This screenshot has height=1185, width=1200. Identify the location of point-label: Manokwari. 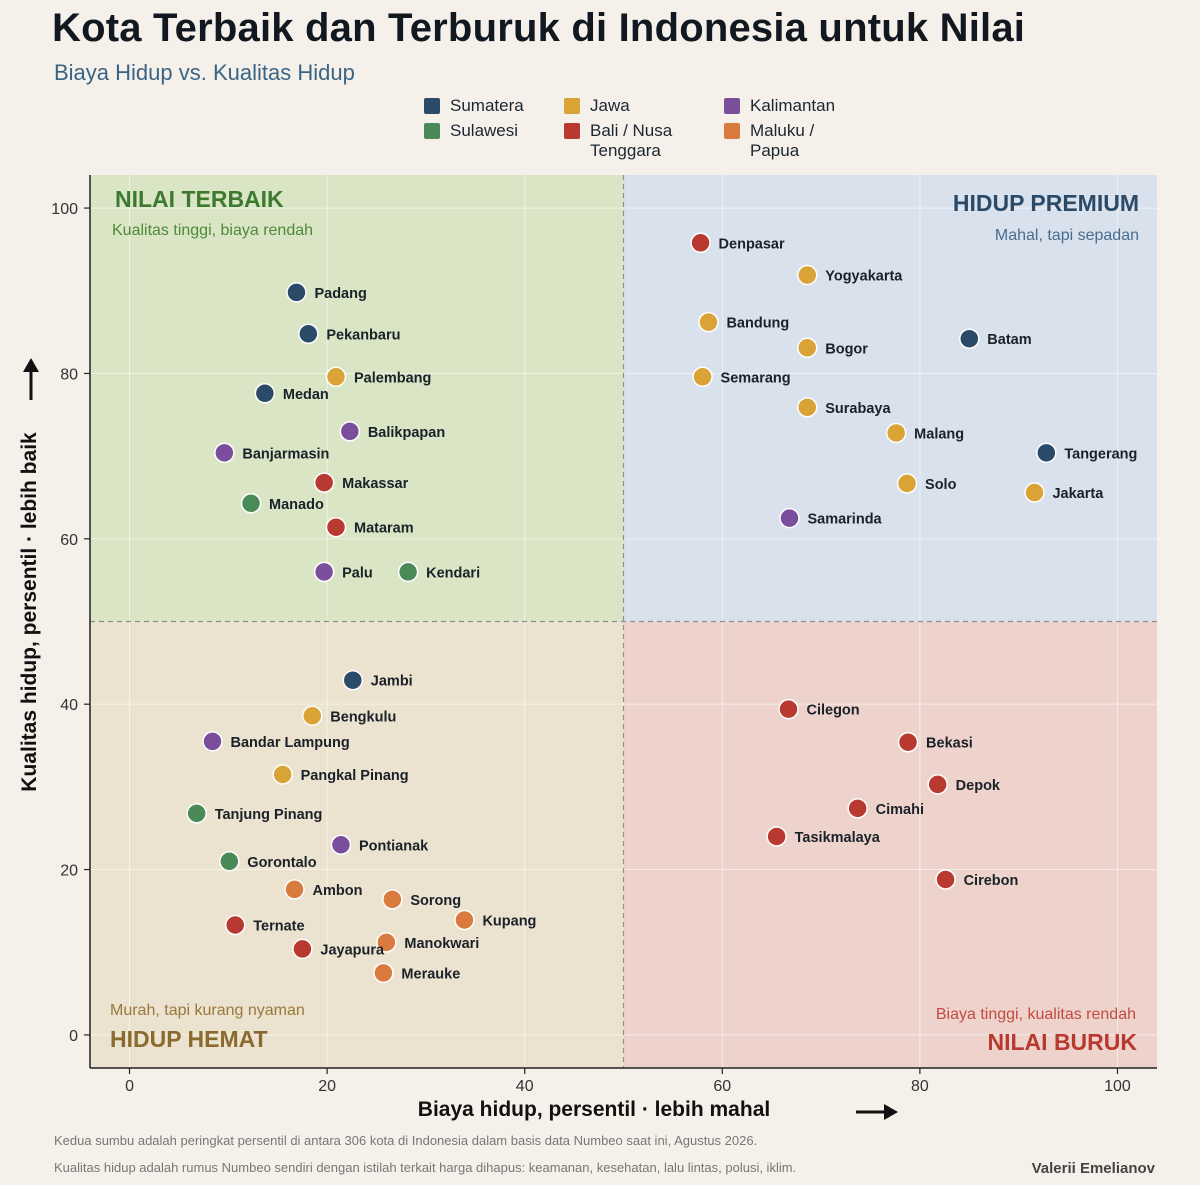
(441, 944).